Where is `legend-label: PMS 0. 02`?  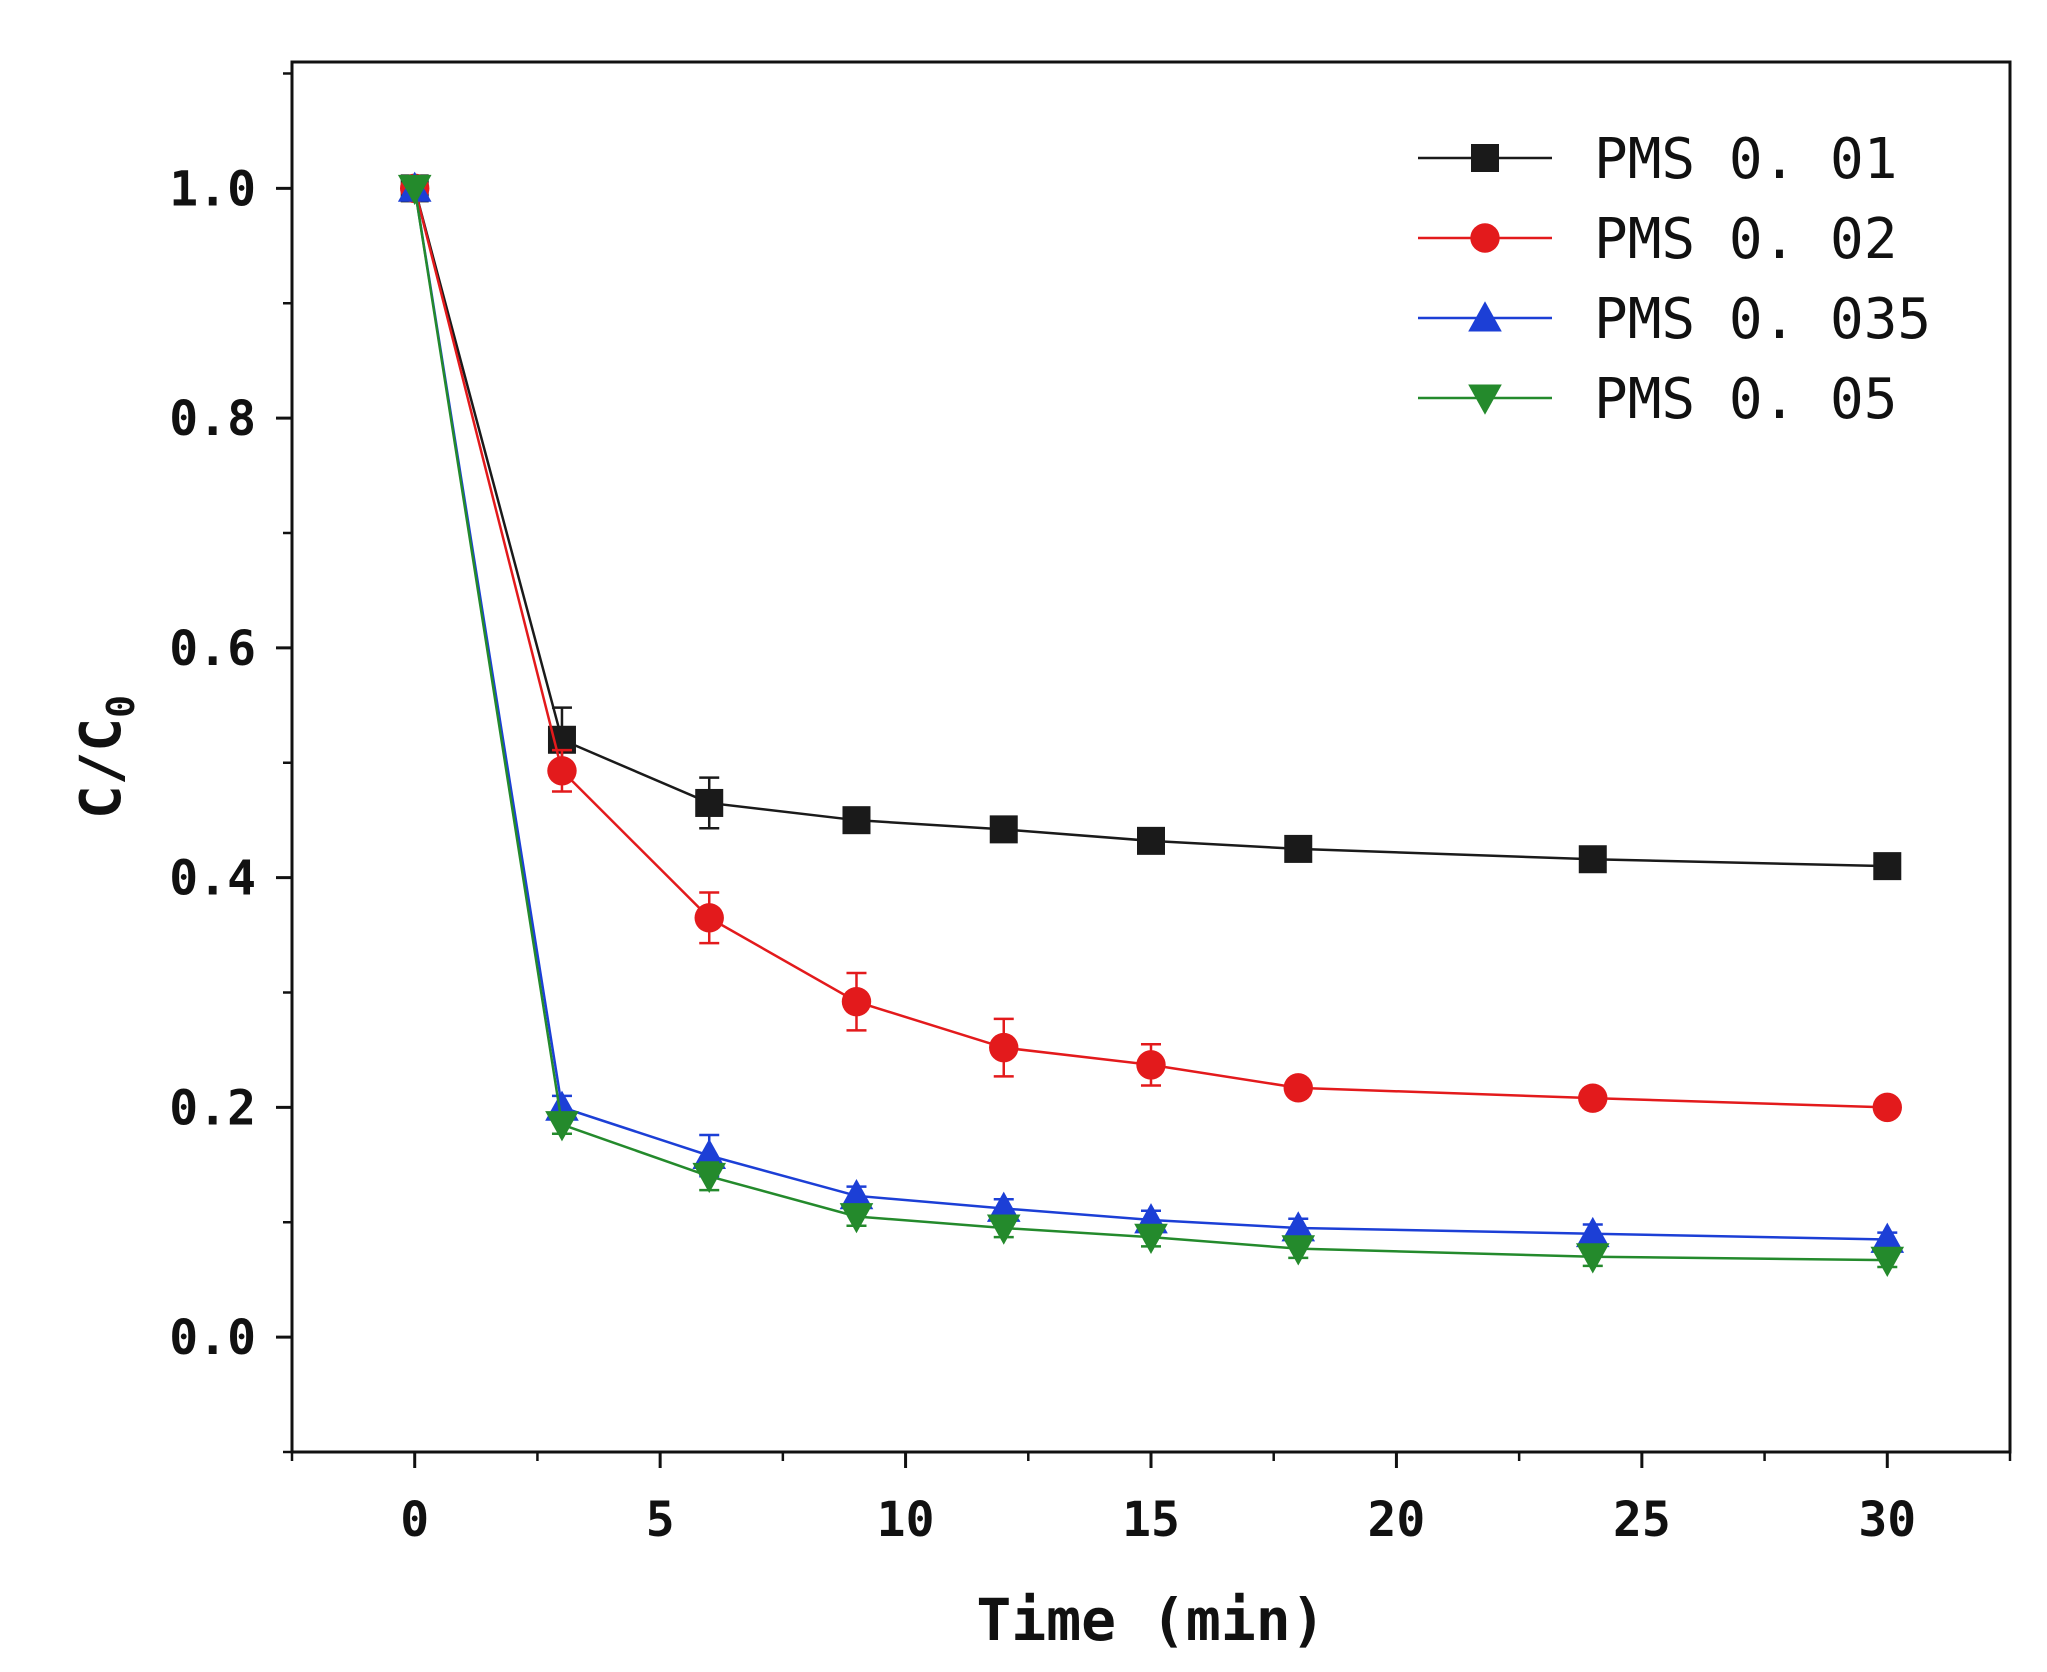 legend-label: PMS 0. 02 is located at coordinates (1745, 239).